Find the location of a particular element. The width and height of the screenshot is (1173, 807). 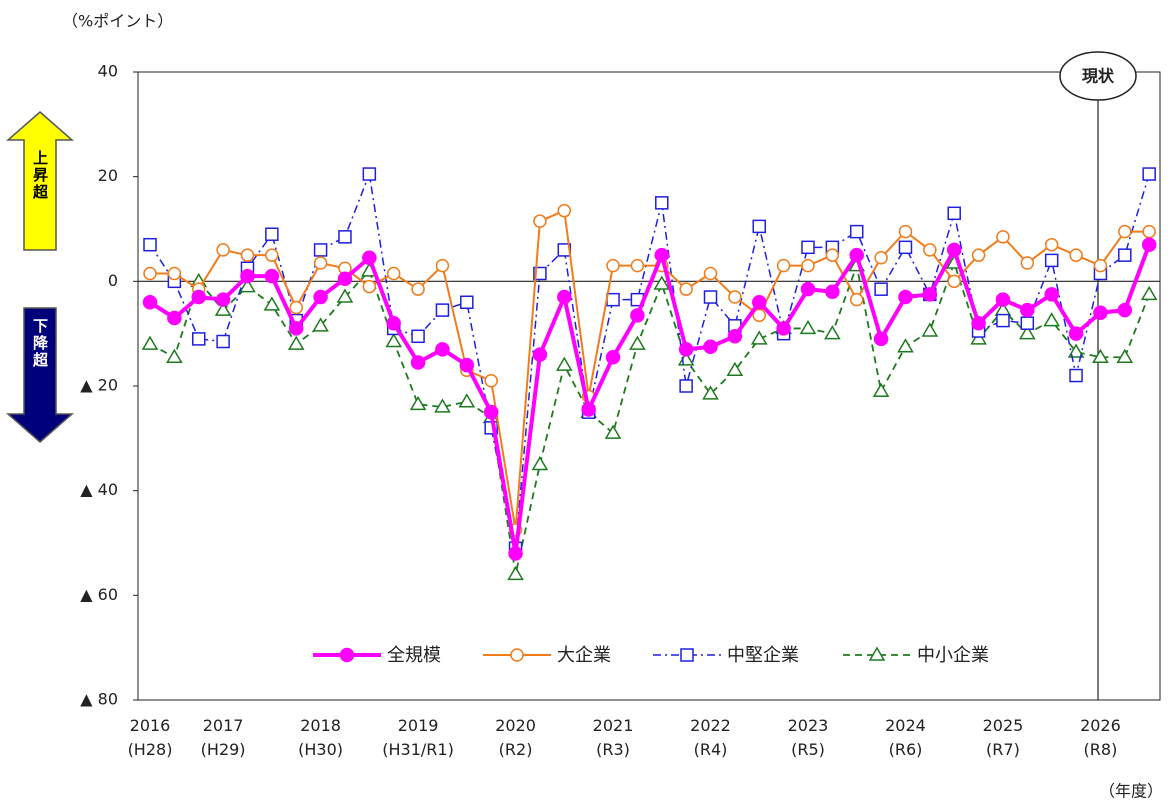

legend-label: 大企業 is located at coordinates (584, 655).